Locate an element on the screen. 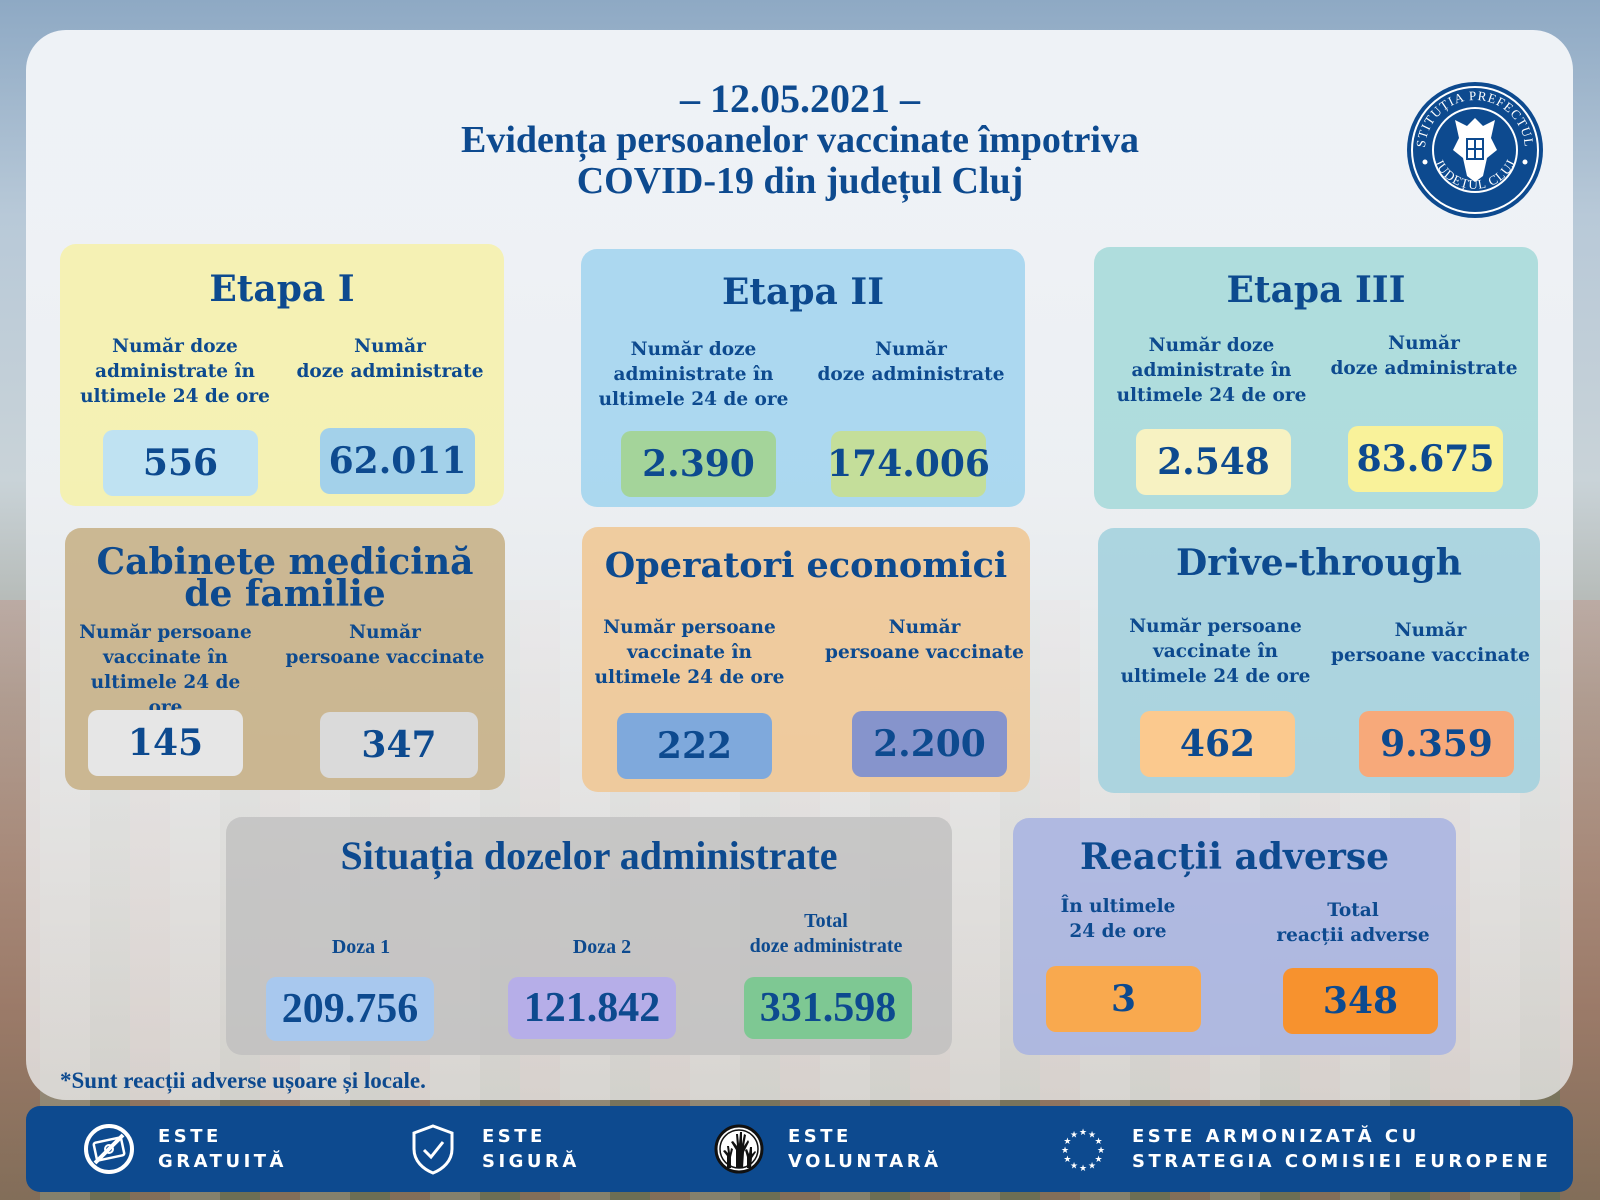  raised-hands-icon is located at coordinates (739, 1149).